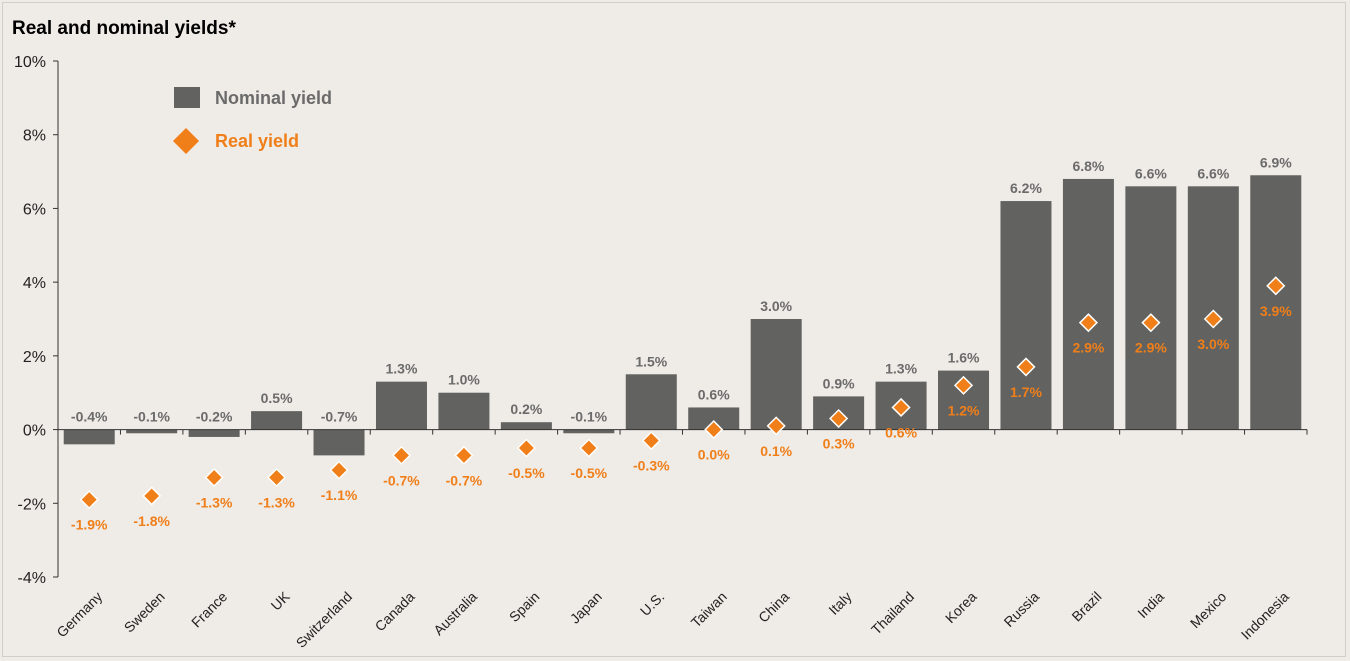 This screenshot has width=1350, height=661. I want to click on chart-title: Real and nominal yields*, so click(124, 28).